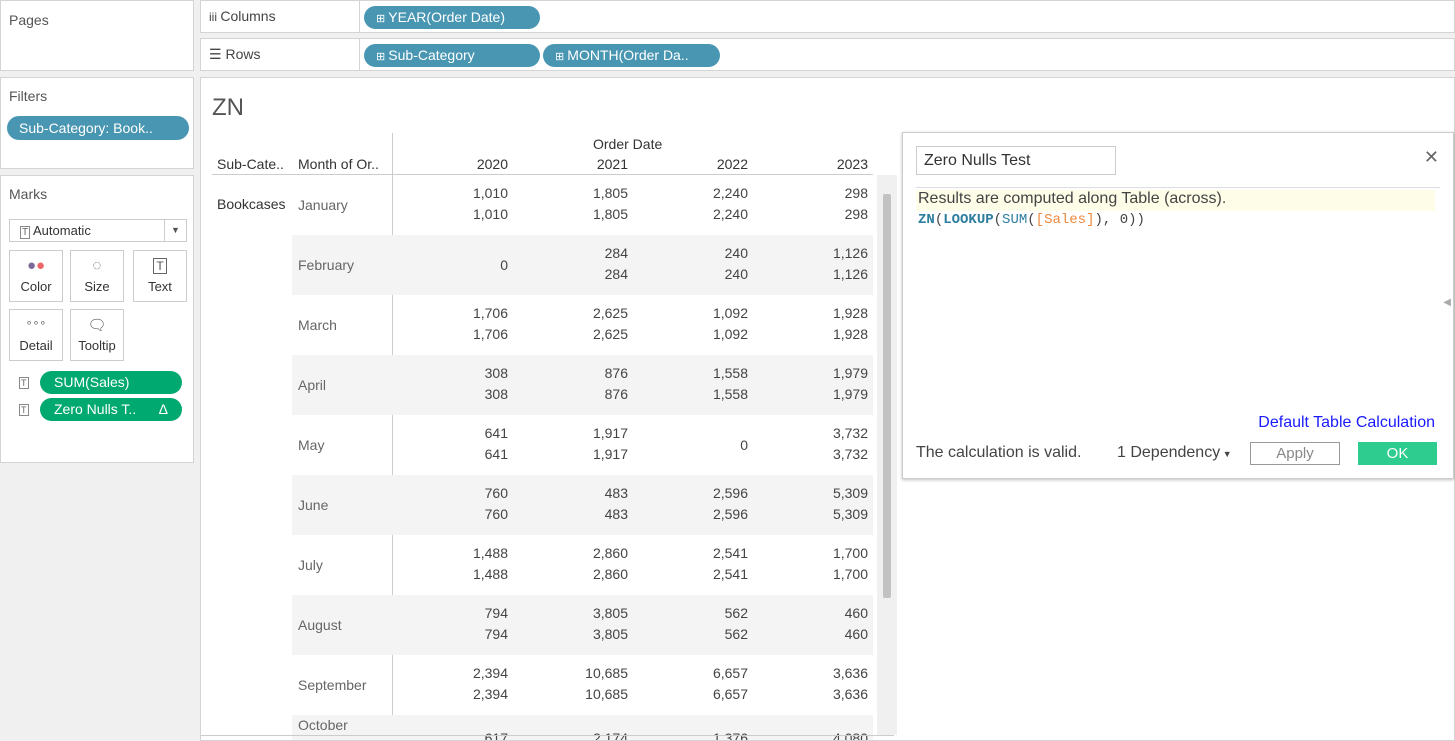 The width and height of the screenshot is (1455, 741). What do you see at coordinates (310, 565) in the screenshot?
I see `month-label: July` at bounding box center [310, 565].